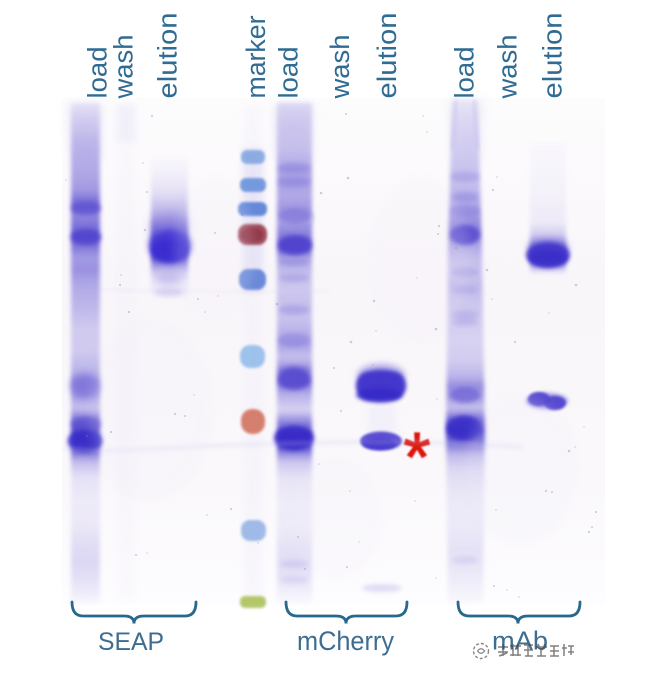 The image size is (651, 674). I want to click on svg-text: SEAP, so click(131, 642).